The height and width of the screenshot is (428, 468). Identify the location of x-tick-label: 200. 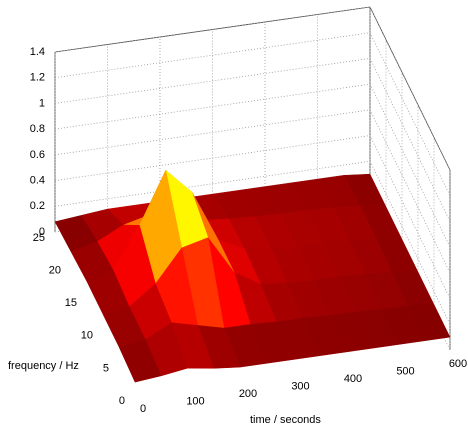
(248, 394).